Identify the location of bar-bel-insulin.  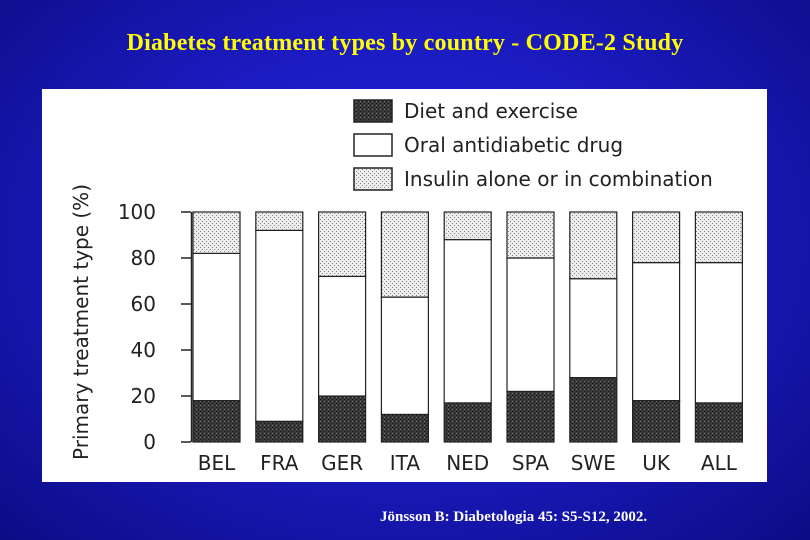
(216, 233).